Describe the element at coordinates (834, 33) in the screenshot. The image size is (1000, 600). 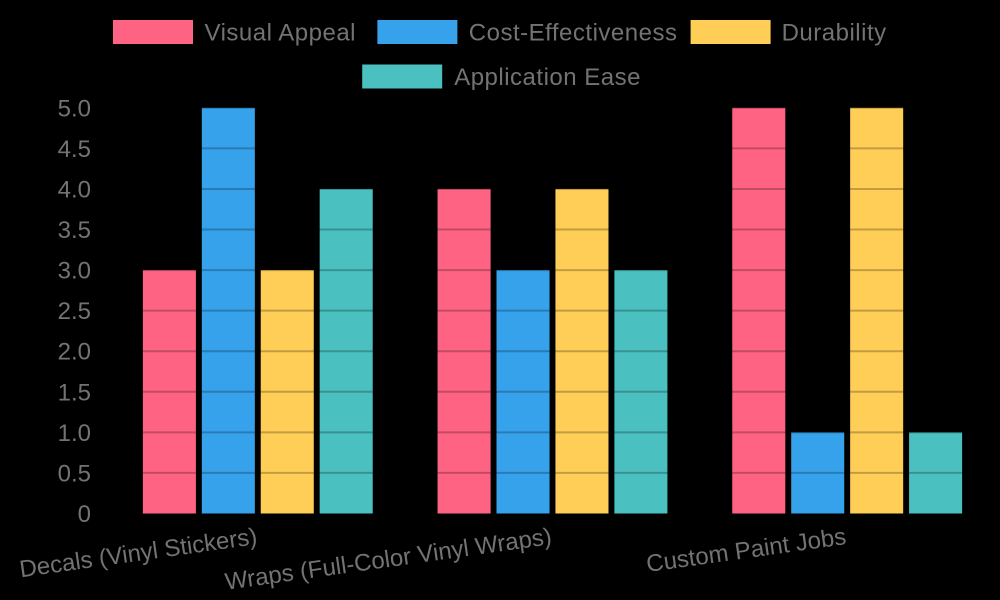
I see `svg-text: Durability` at that location.